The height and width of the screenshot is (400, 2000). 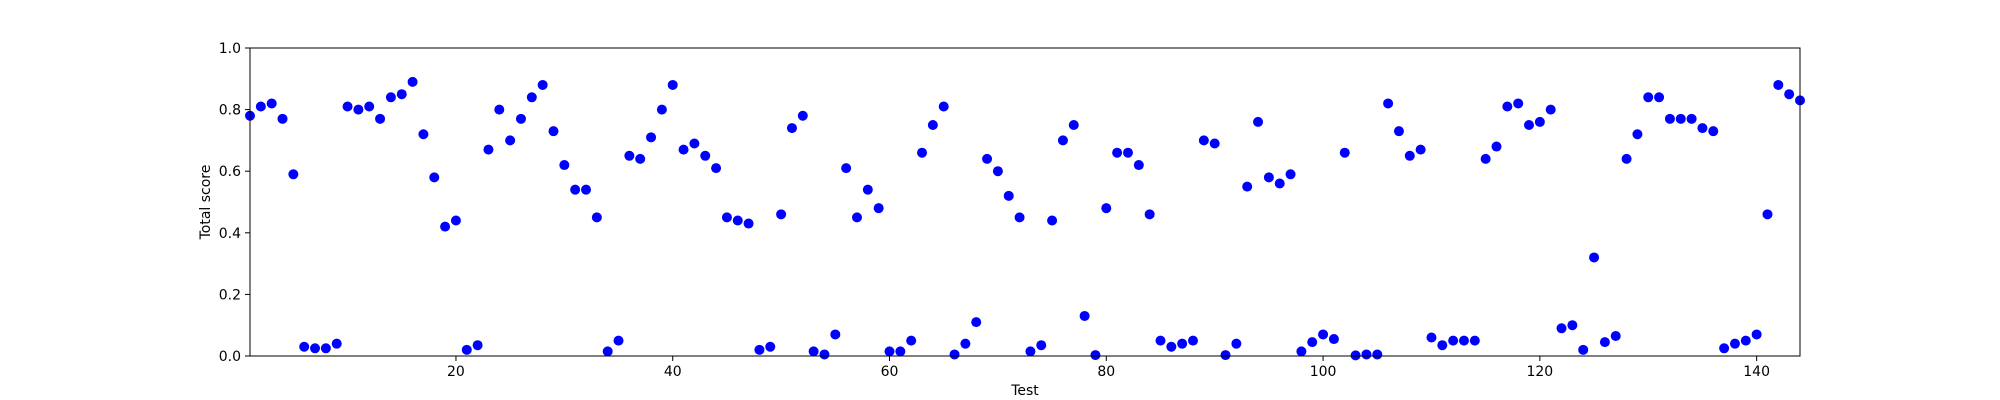 What do you see at coordinates (230, 234) in the screenshot?
I see `y-tick-label: 0.4` at bounding box center [230, 234].